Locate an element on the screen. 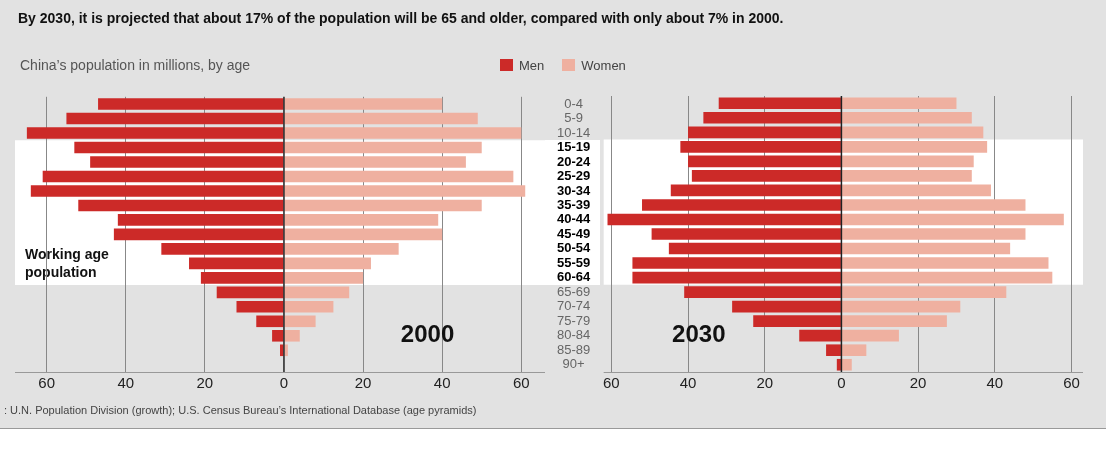 The width and height of the screenshot is (1106, 450). y-tick-label: 60-64 is located at coordinates (574, 277).